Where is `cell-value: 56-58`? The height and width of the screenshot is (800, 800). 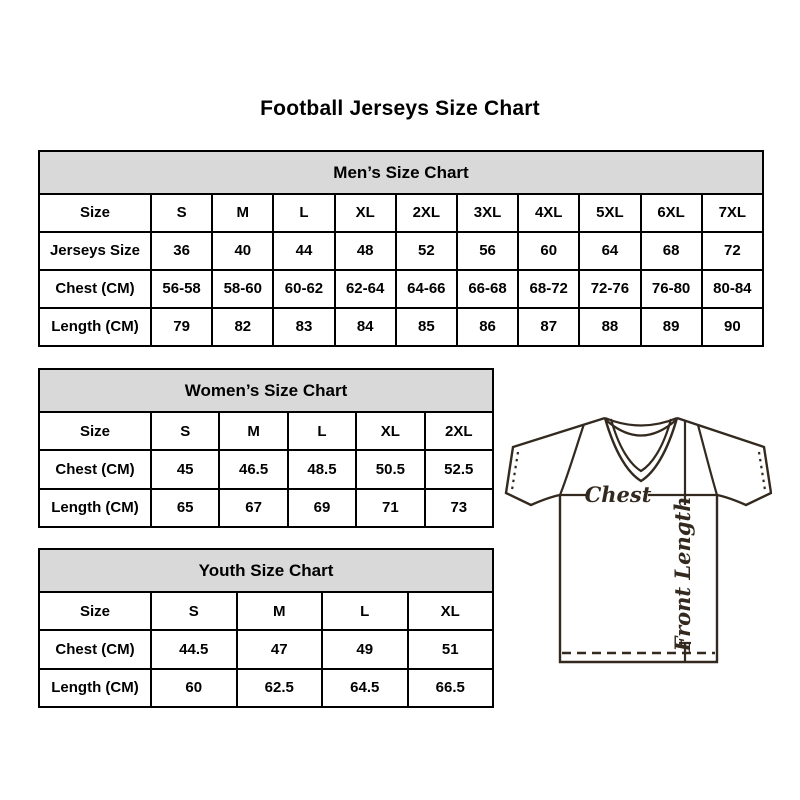
cell-value: 56-58 is located at coordinates (181, 288).